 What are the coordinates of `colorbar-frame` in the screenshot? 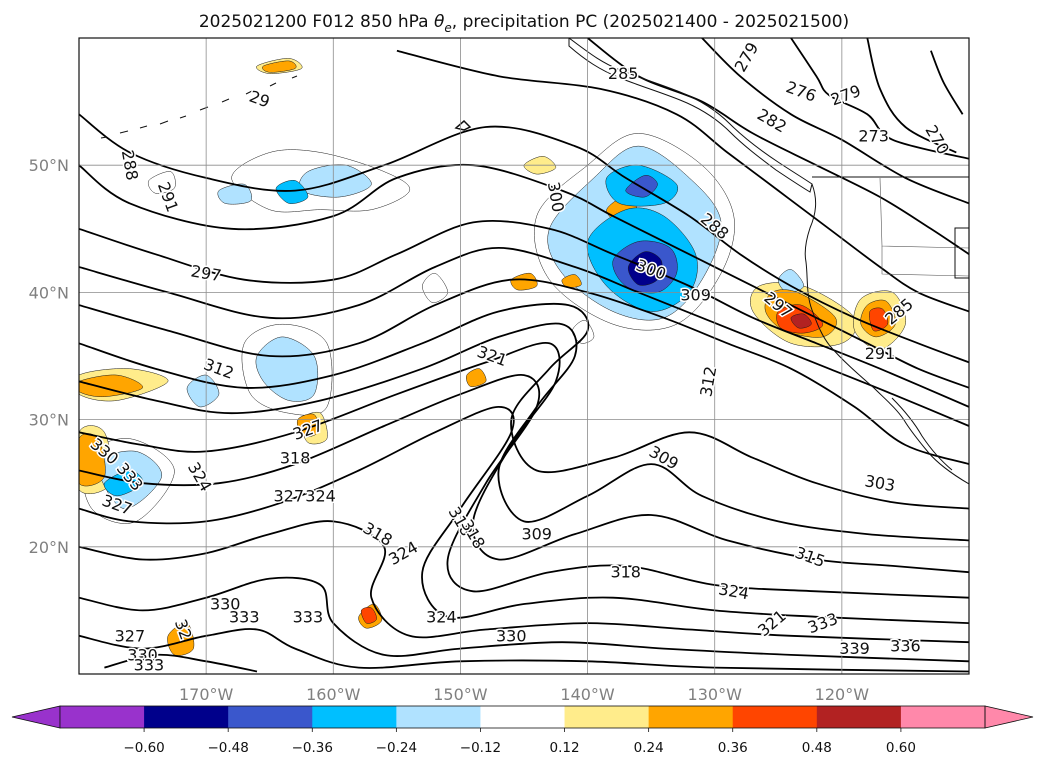 It's located at (522, 717).